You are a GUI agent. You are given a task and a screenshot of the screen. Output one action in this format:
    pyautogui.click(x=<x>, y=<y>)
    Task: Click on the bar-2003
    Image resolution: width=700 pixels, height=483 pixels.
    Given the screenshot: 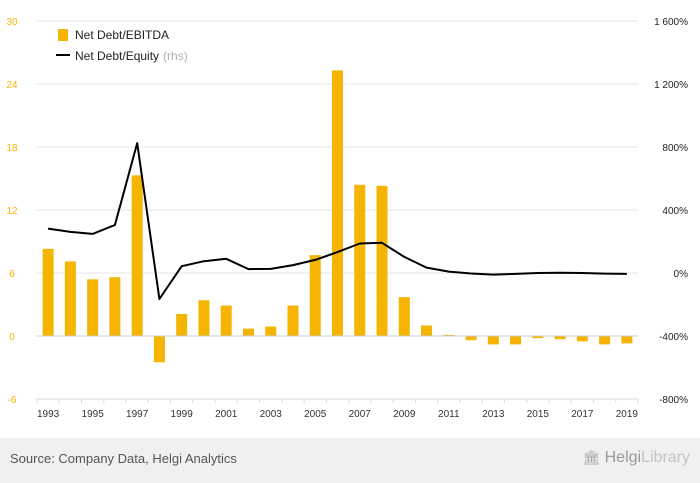 What is the action you would take?
    pyautogui.click(x=271, y=331)
    